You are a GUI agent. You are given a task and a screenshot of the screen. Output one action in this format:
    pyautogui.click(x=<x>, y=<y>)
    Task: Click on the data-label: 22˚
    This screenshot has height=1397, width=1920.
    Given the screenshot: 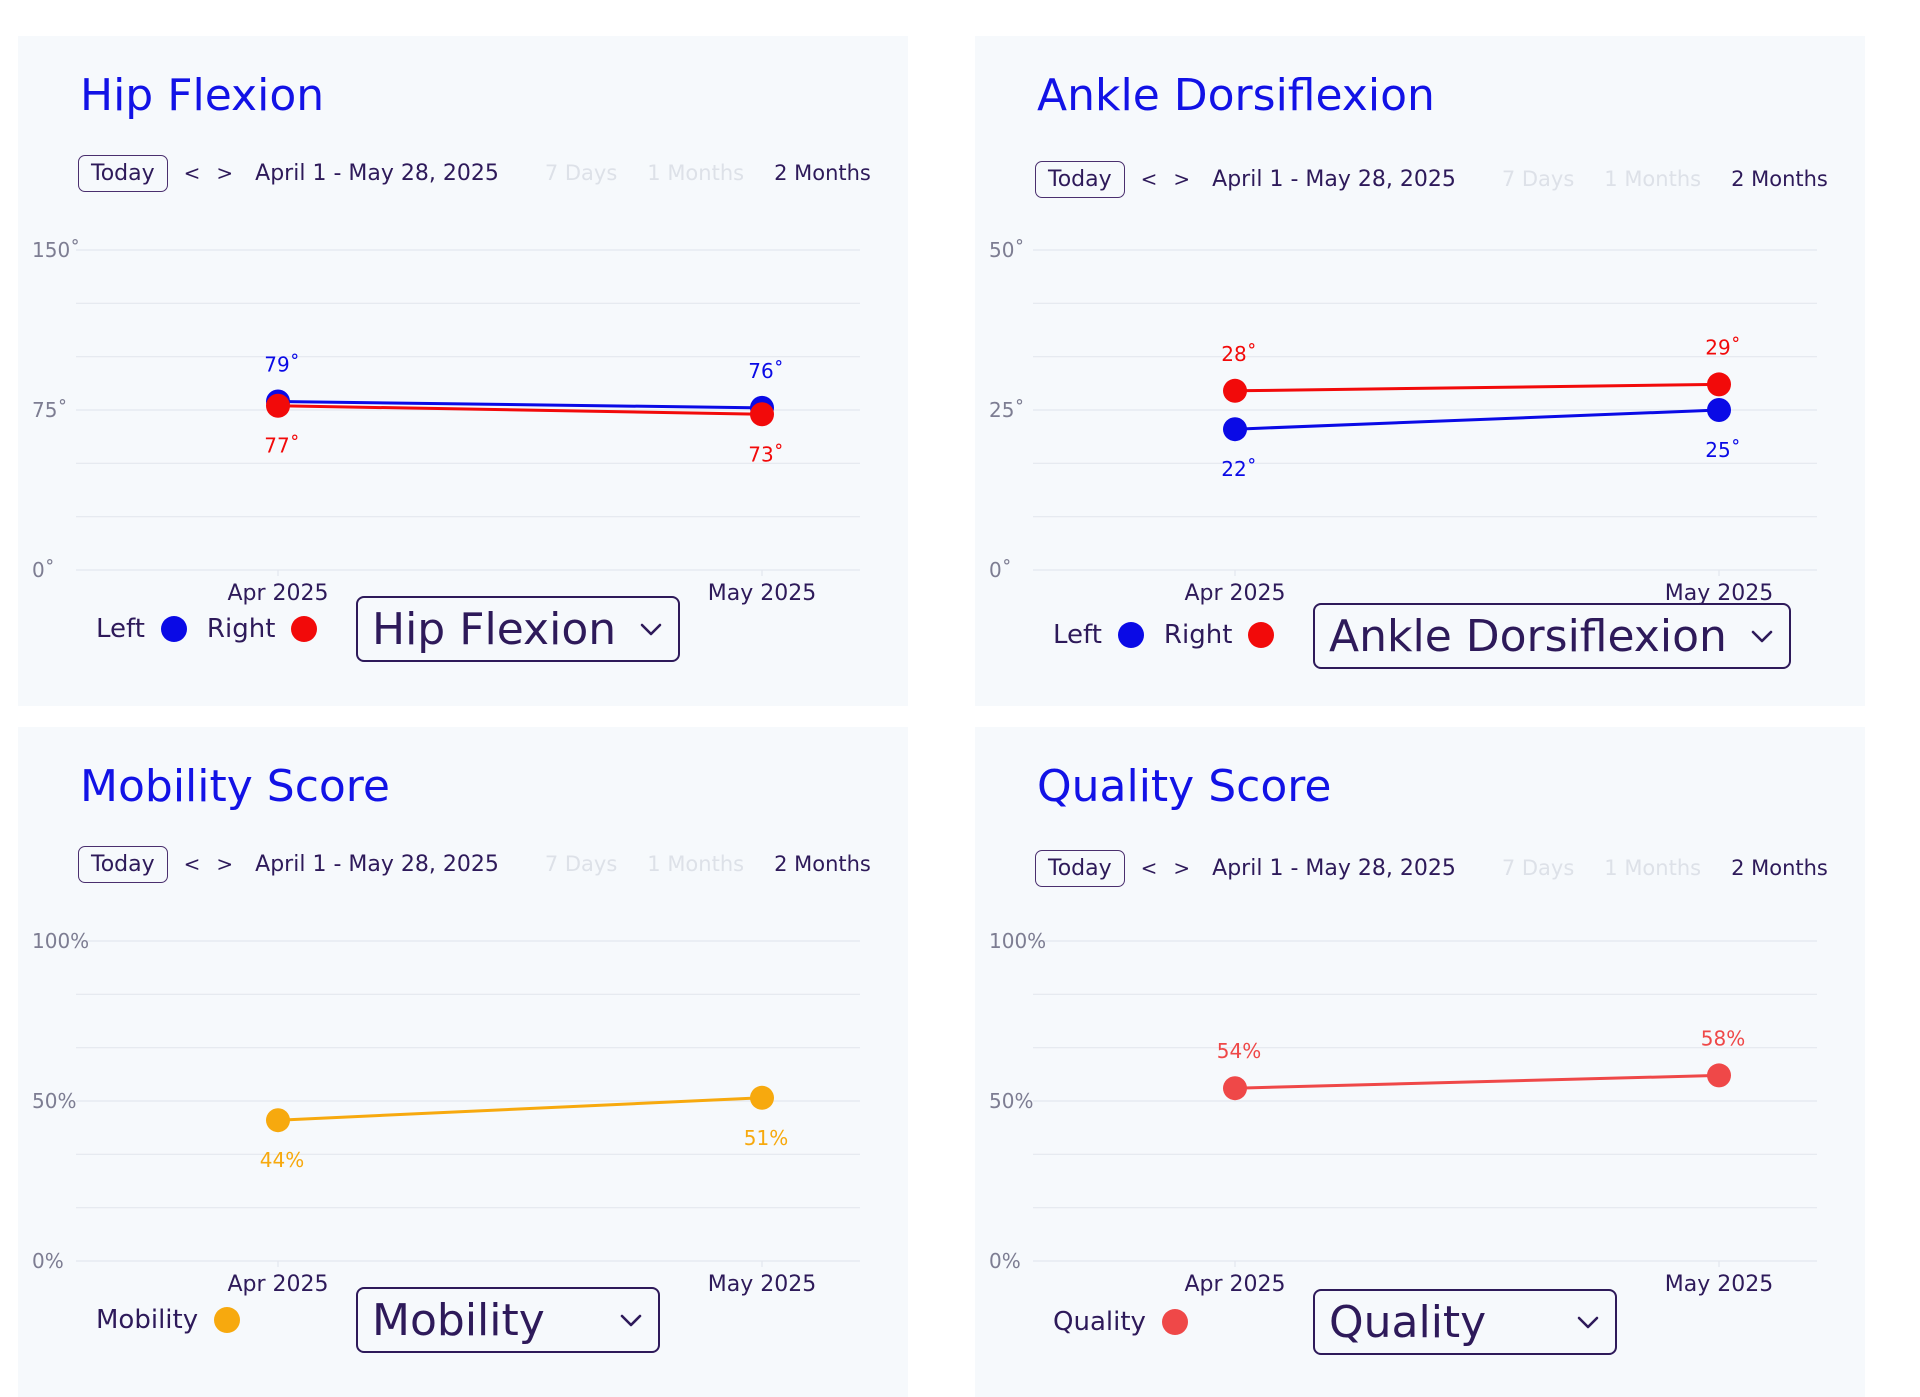 What is the action you would take?
    pyautogui.click(x=1238, y=469)
    